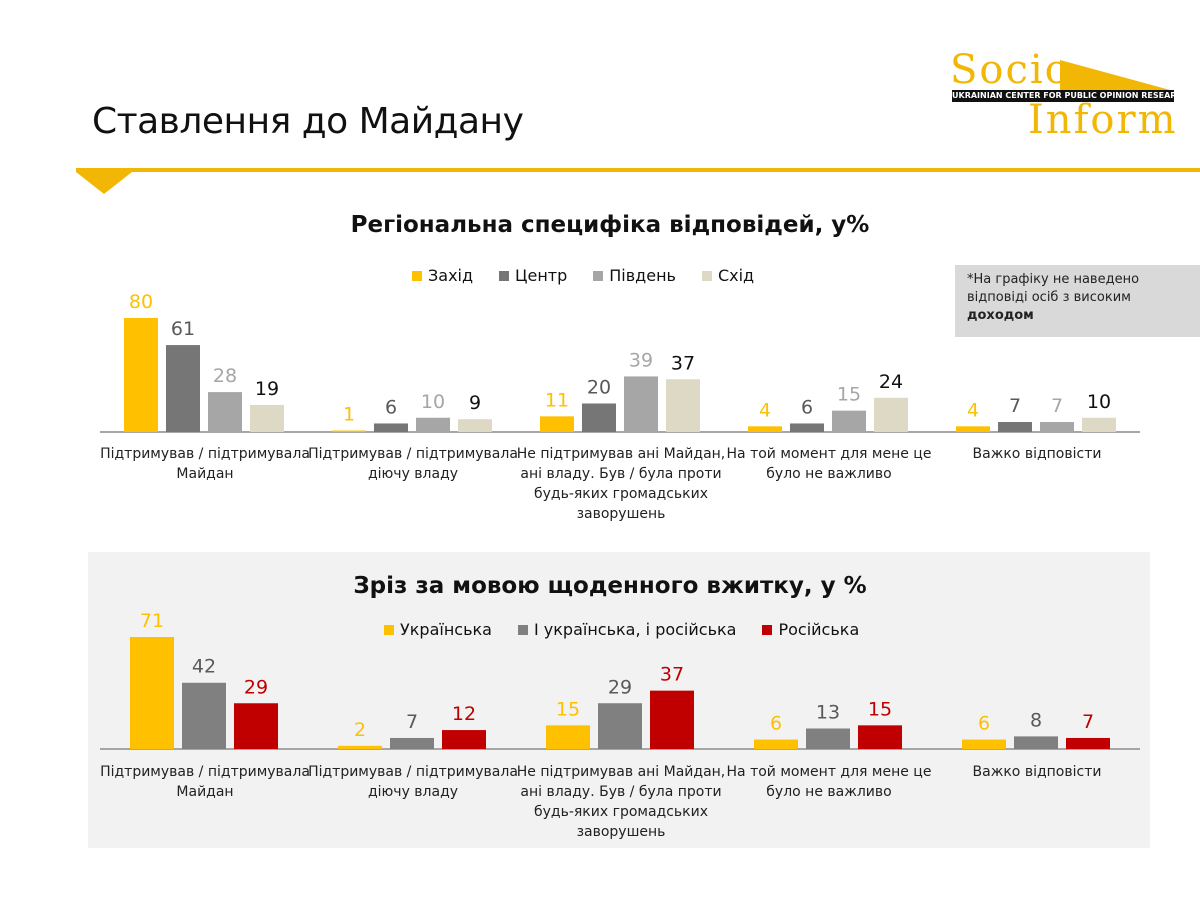 This screenshot has height=900, width=1200. I want to click on note-line-3: доходом, so click(1000, 315).